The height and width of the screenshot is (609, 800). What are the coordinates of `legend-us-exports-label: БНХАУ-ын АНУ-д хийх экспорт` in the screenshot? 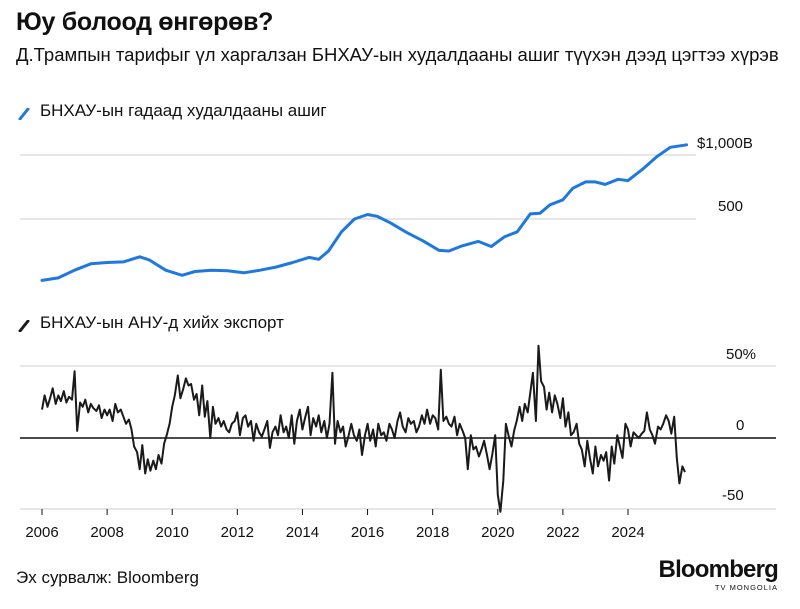 It's located at (162, 322).